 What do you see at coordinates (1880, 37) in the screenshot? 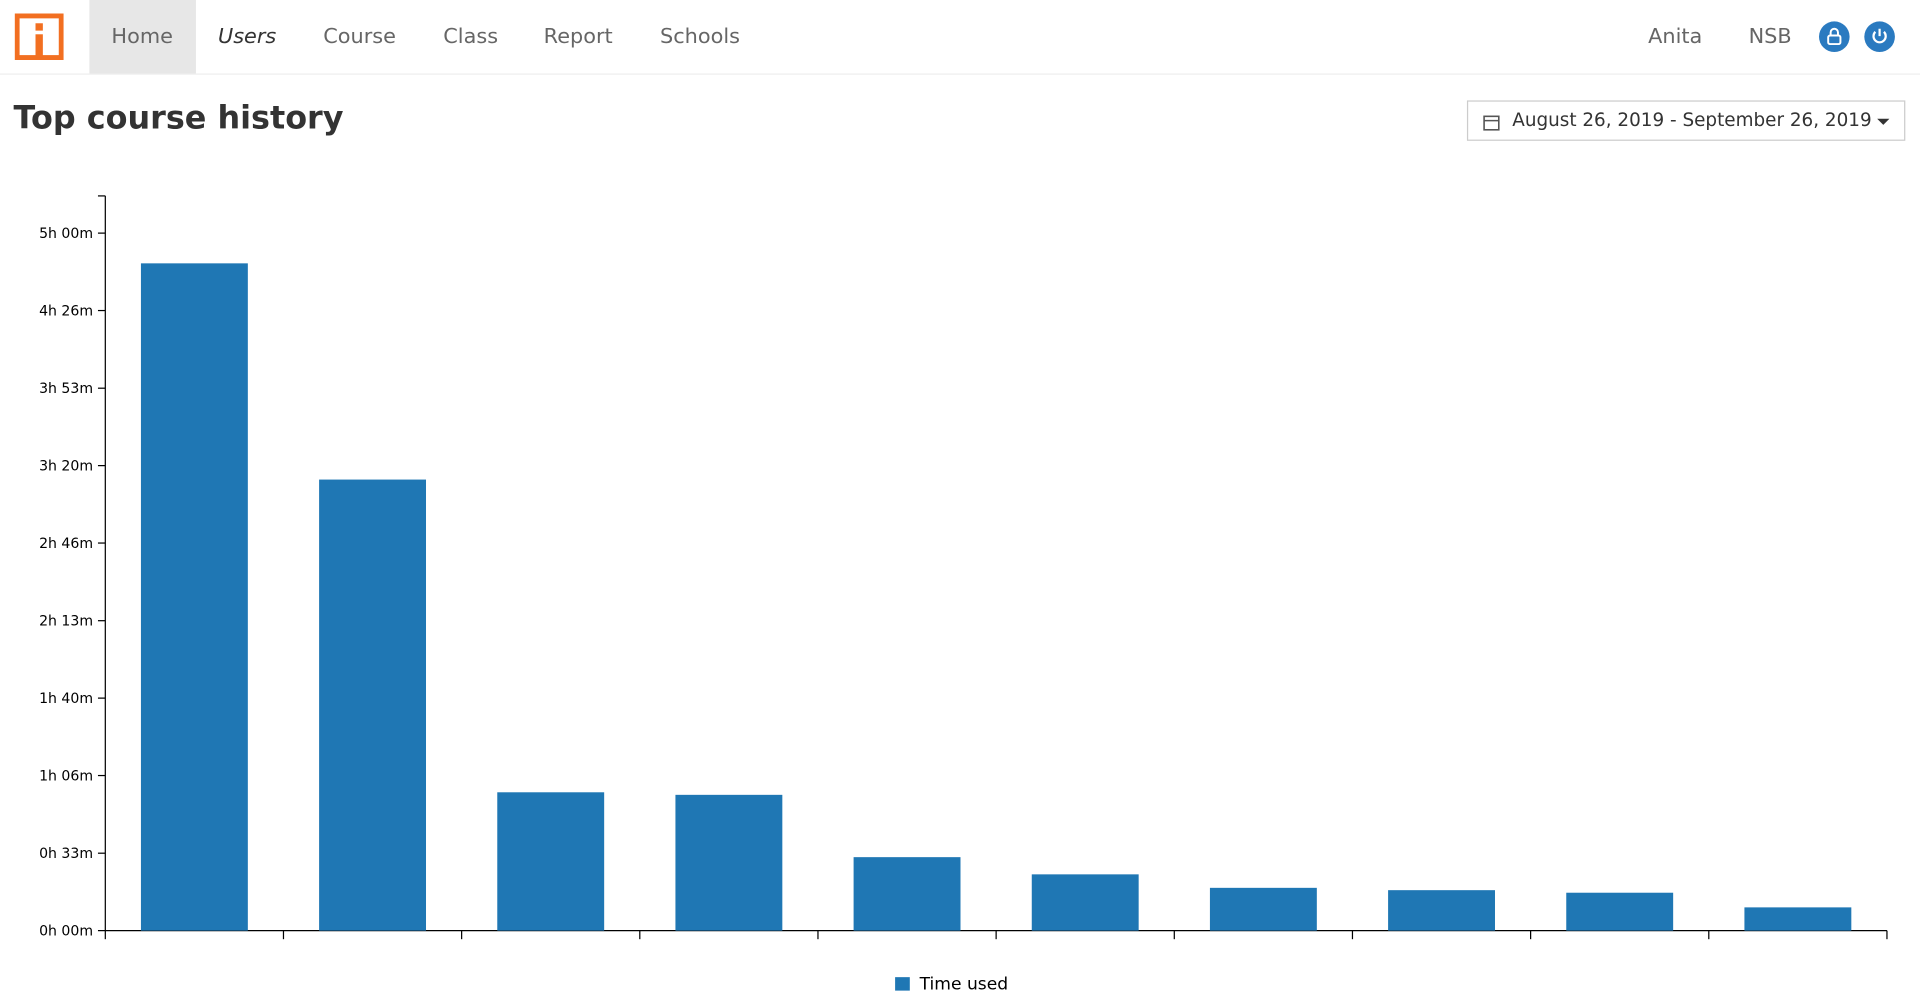
I see `logout-button` at bounding box center [1880, 37].